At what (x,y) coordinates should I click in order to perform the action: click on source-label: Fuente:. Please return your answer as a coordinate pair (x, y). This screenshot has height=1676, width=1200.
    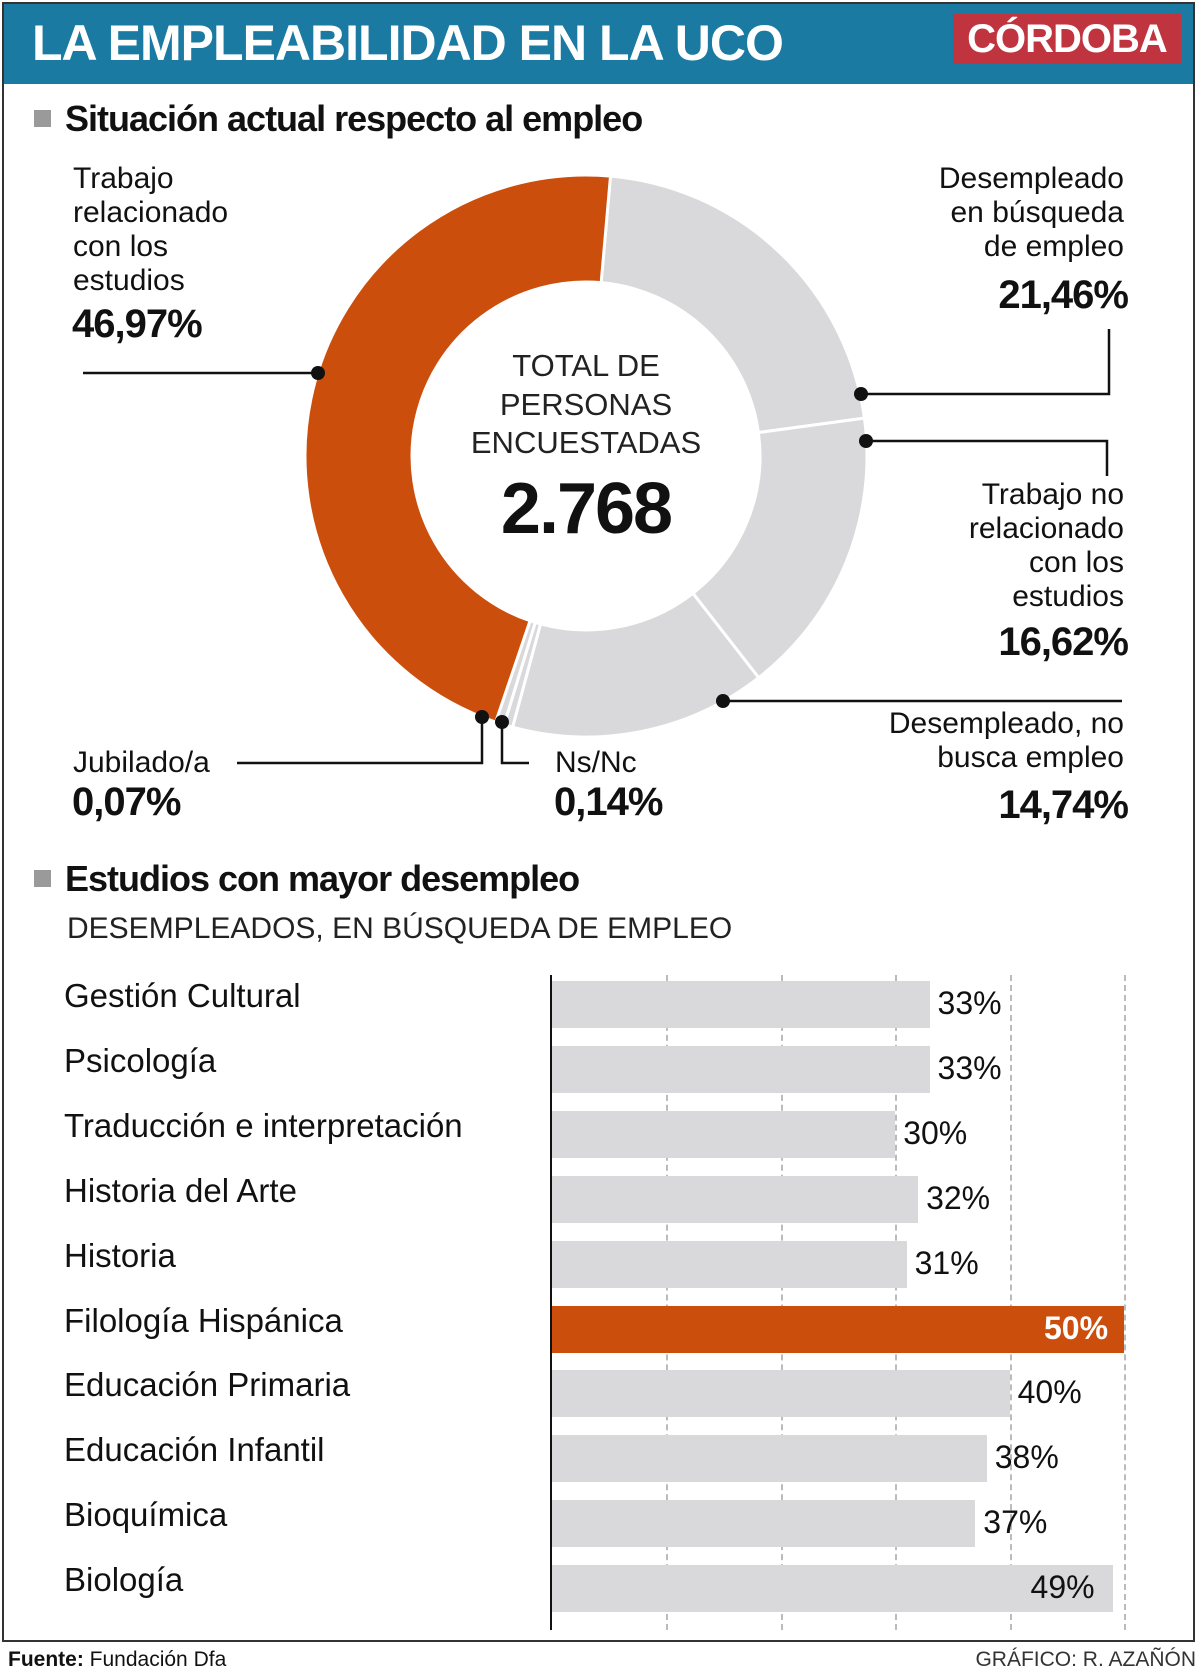
    Looking at the image, I should click on (46, 1659).